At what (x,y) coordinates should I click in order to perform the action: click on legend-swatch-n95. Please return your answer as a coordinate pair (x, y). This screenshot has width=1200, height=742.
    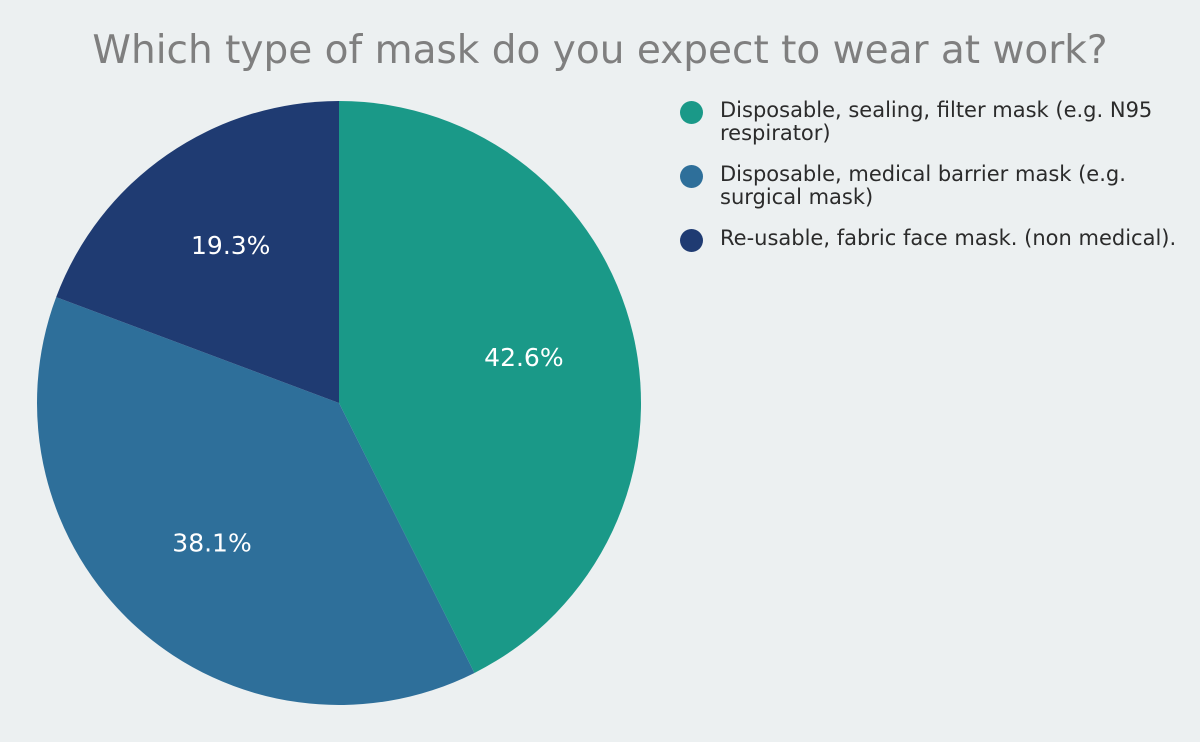
    Looking at the image, I should click on (691, 112).